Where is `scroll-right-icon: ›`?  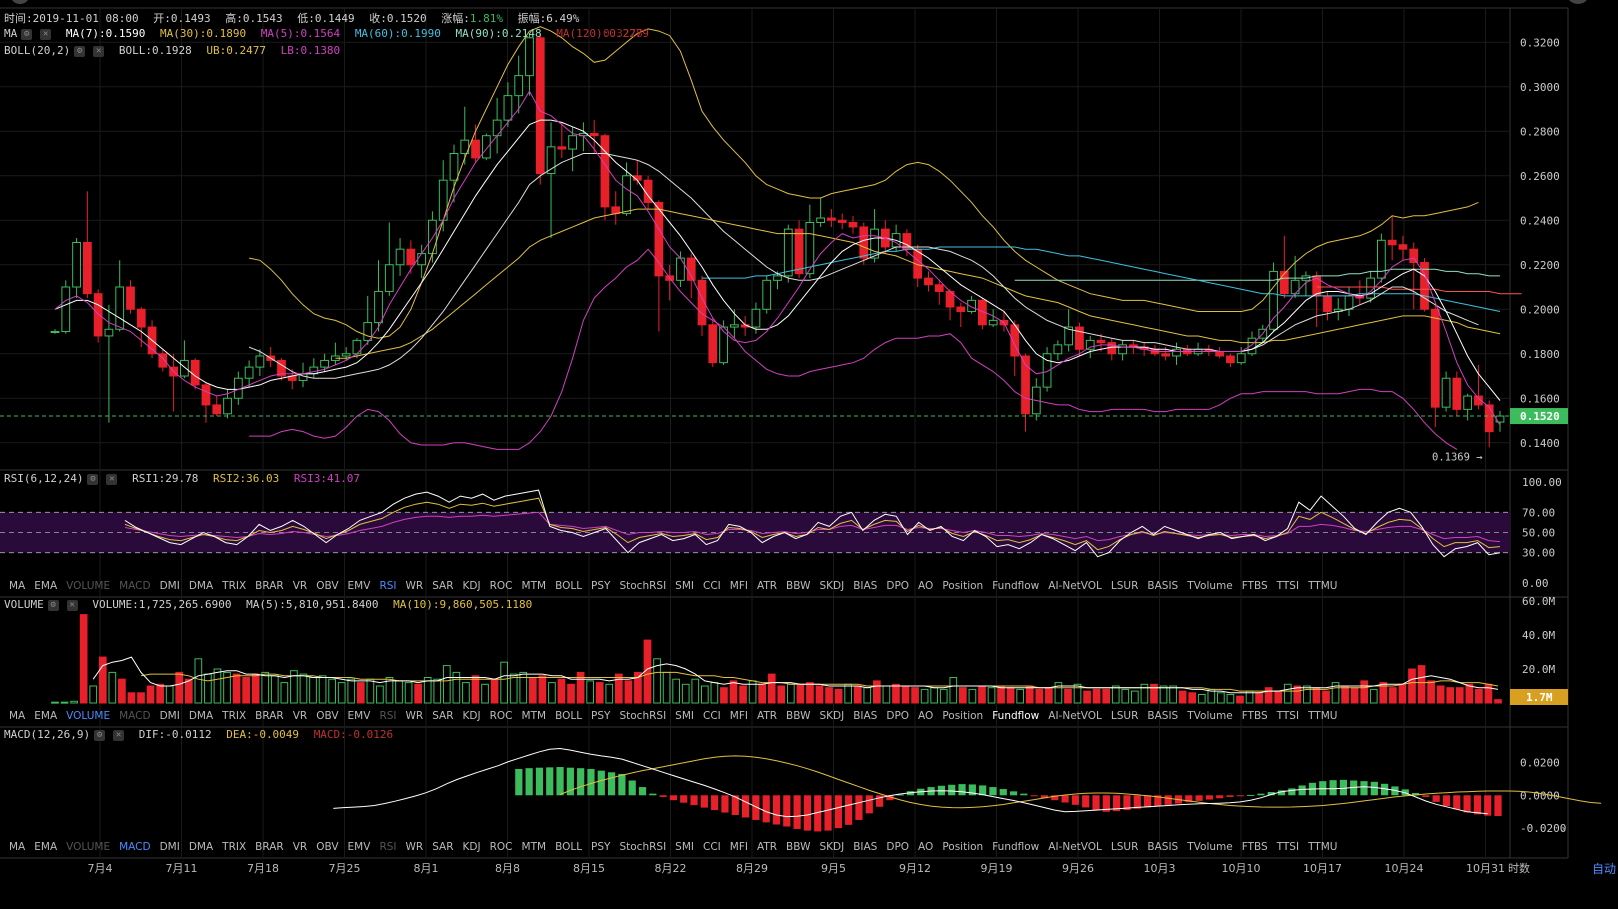 scroll-right-icon: › is located at coordinates (1563, 828).